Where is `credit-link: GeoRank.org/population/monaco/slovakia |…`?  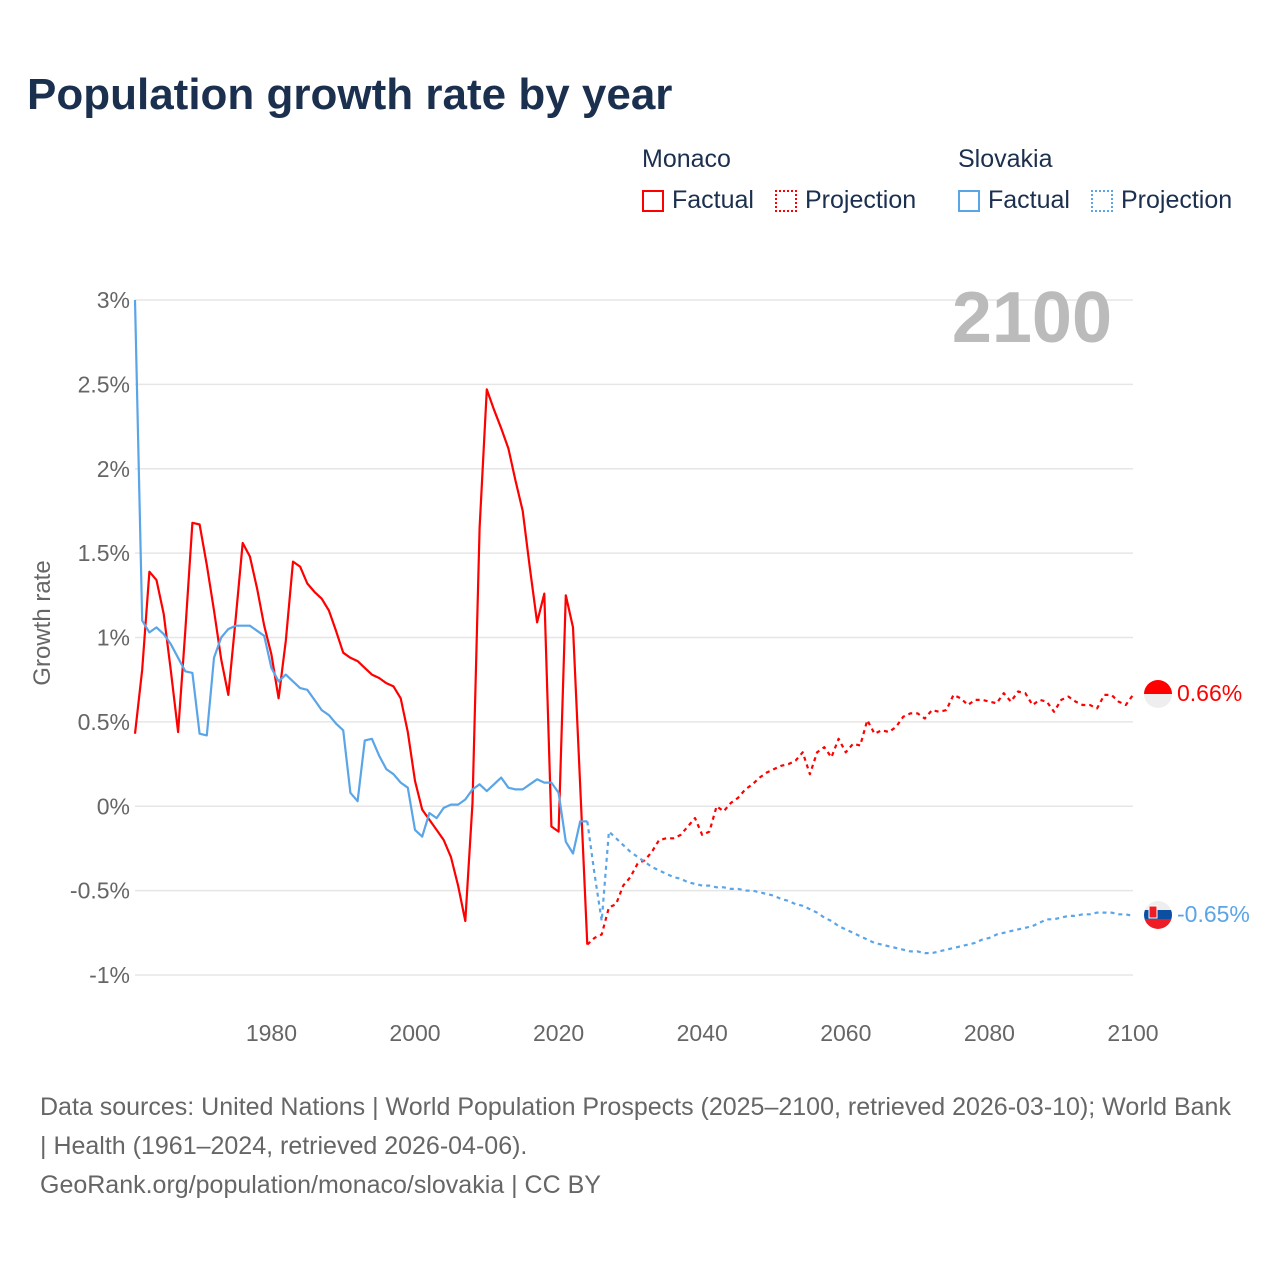
credit-link: GeoRank.org/population/monaco/slovakia |… is located at coordinates (320, 1185).